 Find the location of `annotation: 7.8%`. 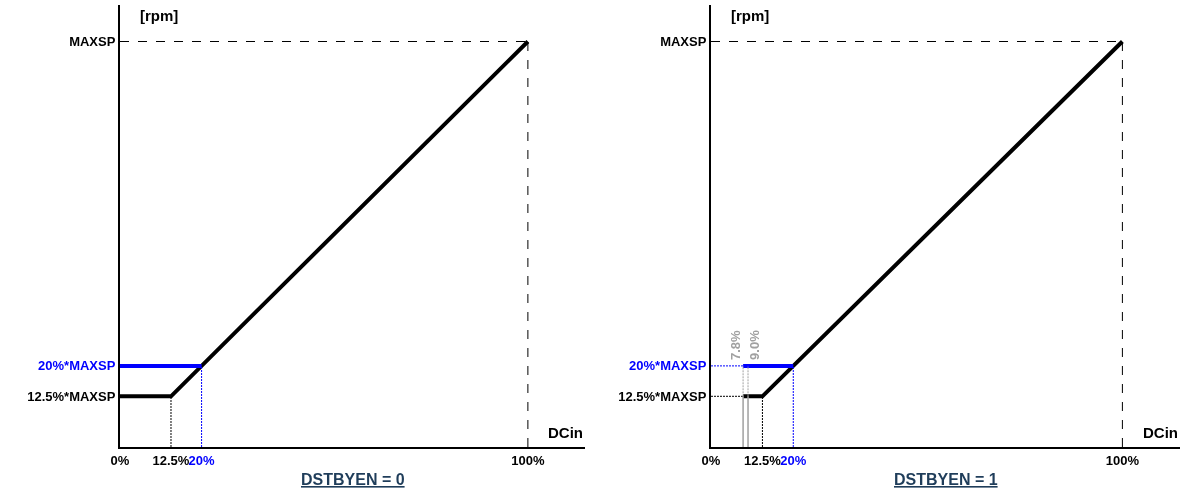

annotation: 7.8% is located at coordinates (736, 344).